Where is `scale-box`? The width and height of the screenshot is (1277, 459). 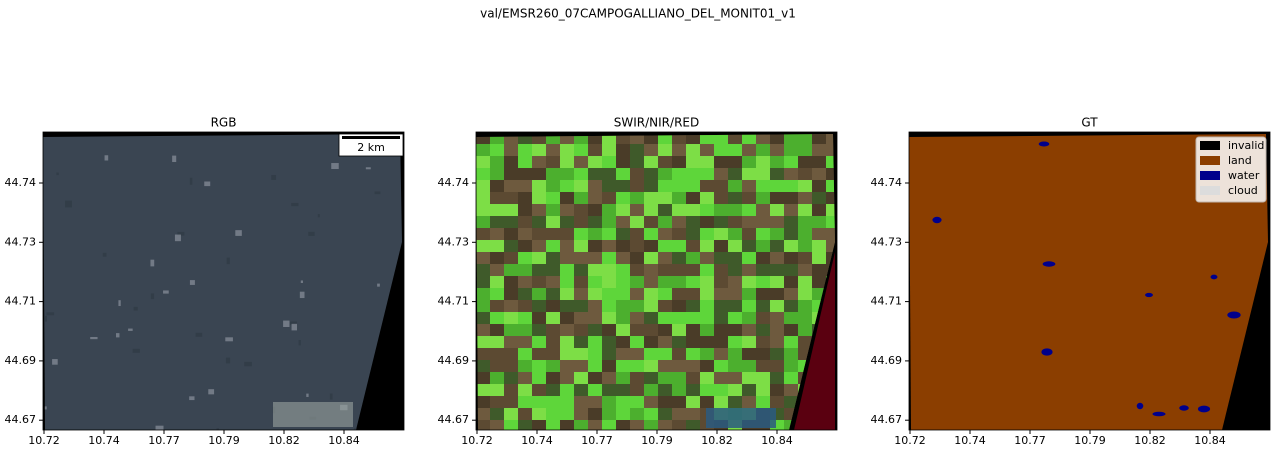 scale-box is located at coordinates (371, 145).